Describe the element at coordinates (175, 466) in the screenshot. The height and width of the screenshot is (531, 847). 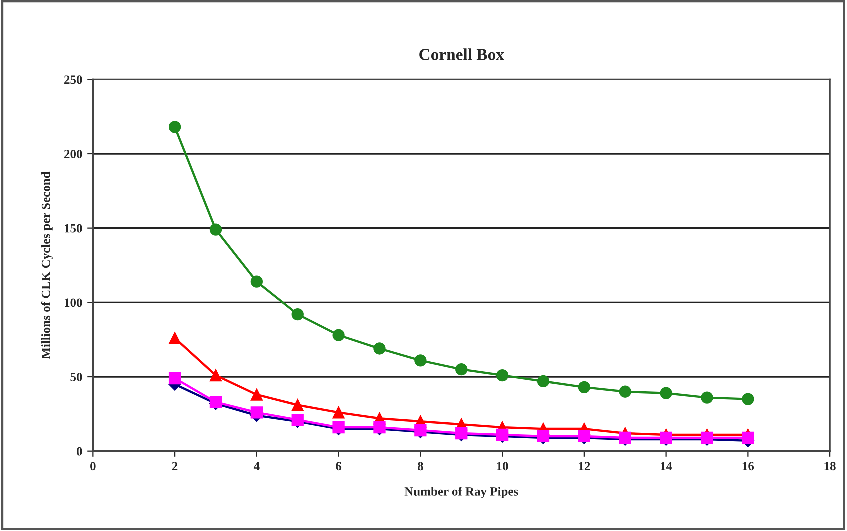
I see `x-tick-label: 2` at that location.